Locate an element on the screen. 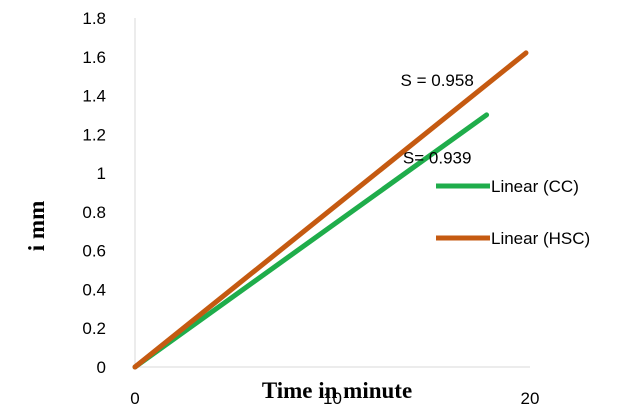  y-tick-label: 0.4 is located at coordinates (94, 289).